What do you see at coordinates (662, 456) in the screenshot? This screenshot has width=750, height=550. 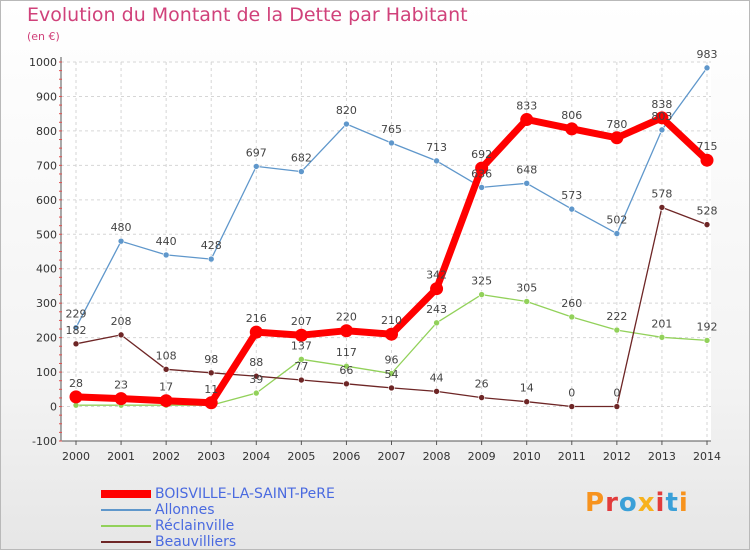 I see `x-tick-label: 2013` at bounding box center [662, 456].